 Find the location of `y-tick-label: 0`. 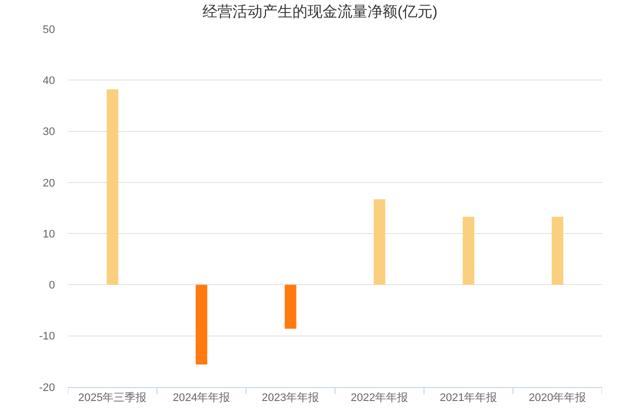

y-tick-label: 0 is located at coordinates (51, 286).